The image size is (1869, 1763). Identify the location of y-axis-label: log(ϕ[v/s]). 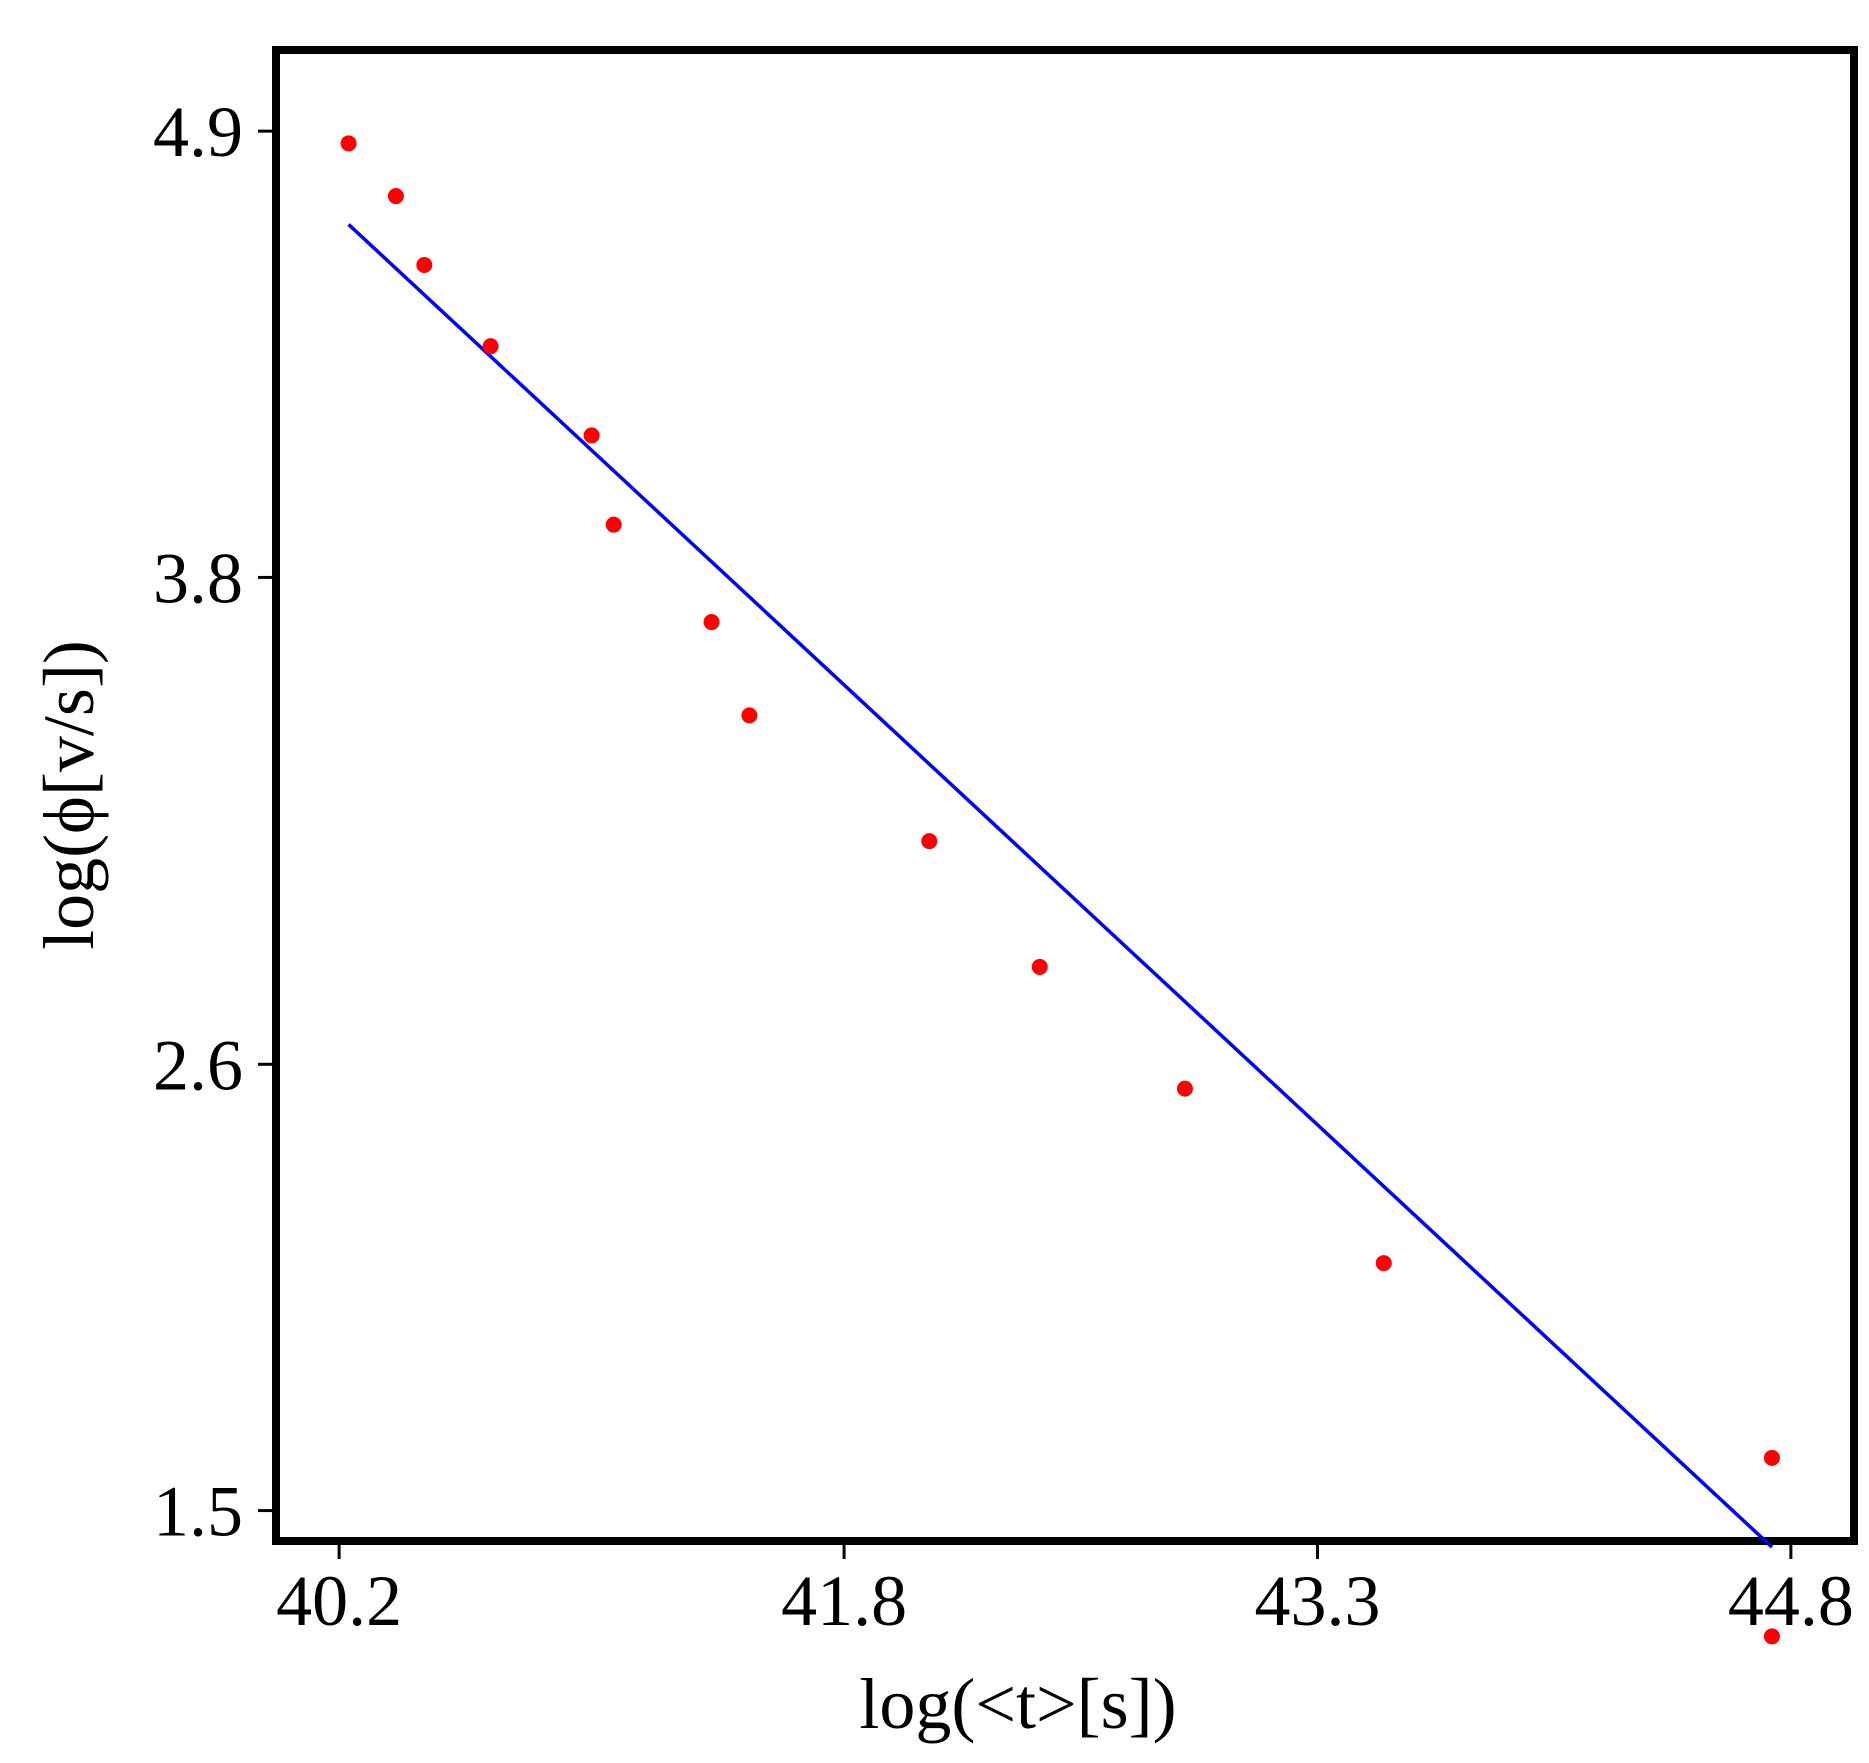
(69, 795).